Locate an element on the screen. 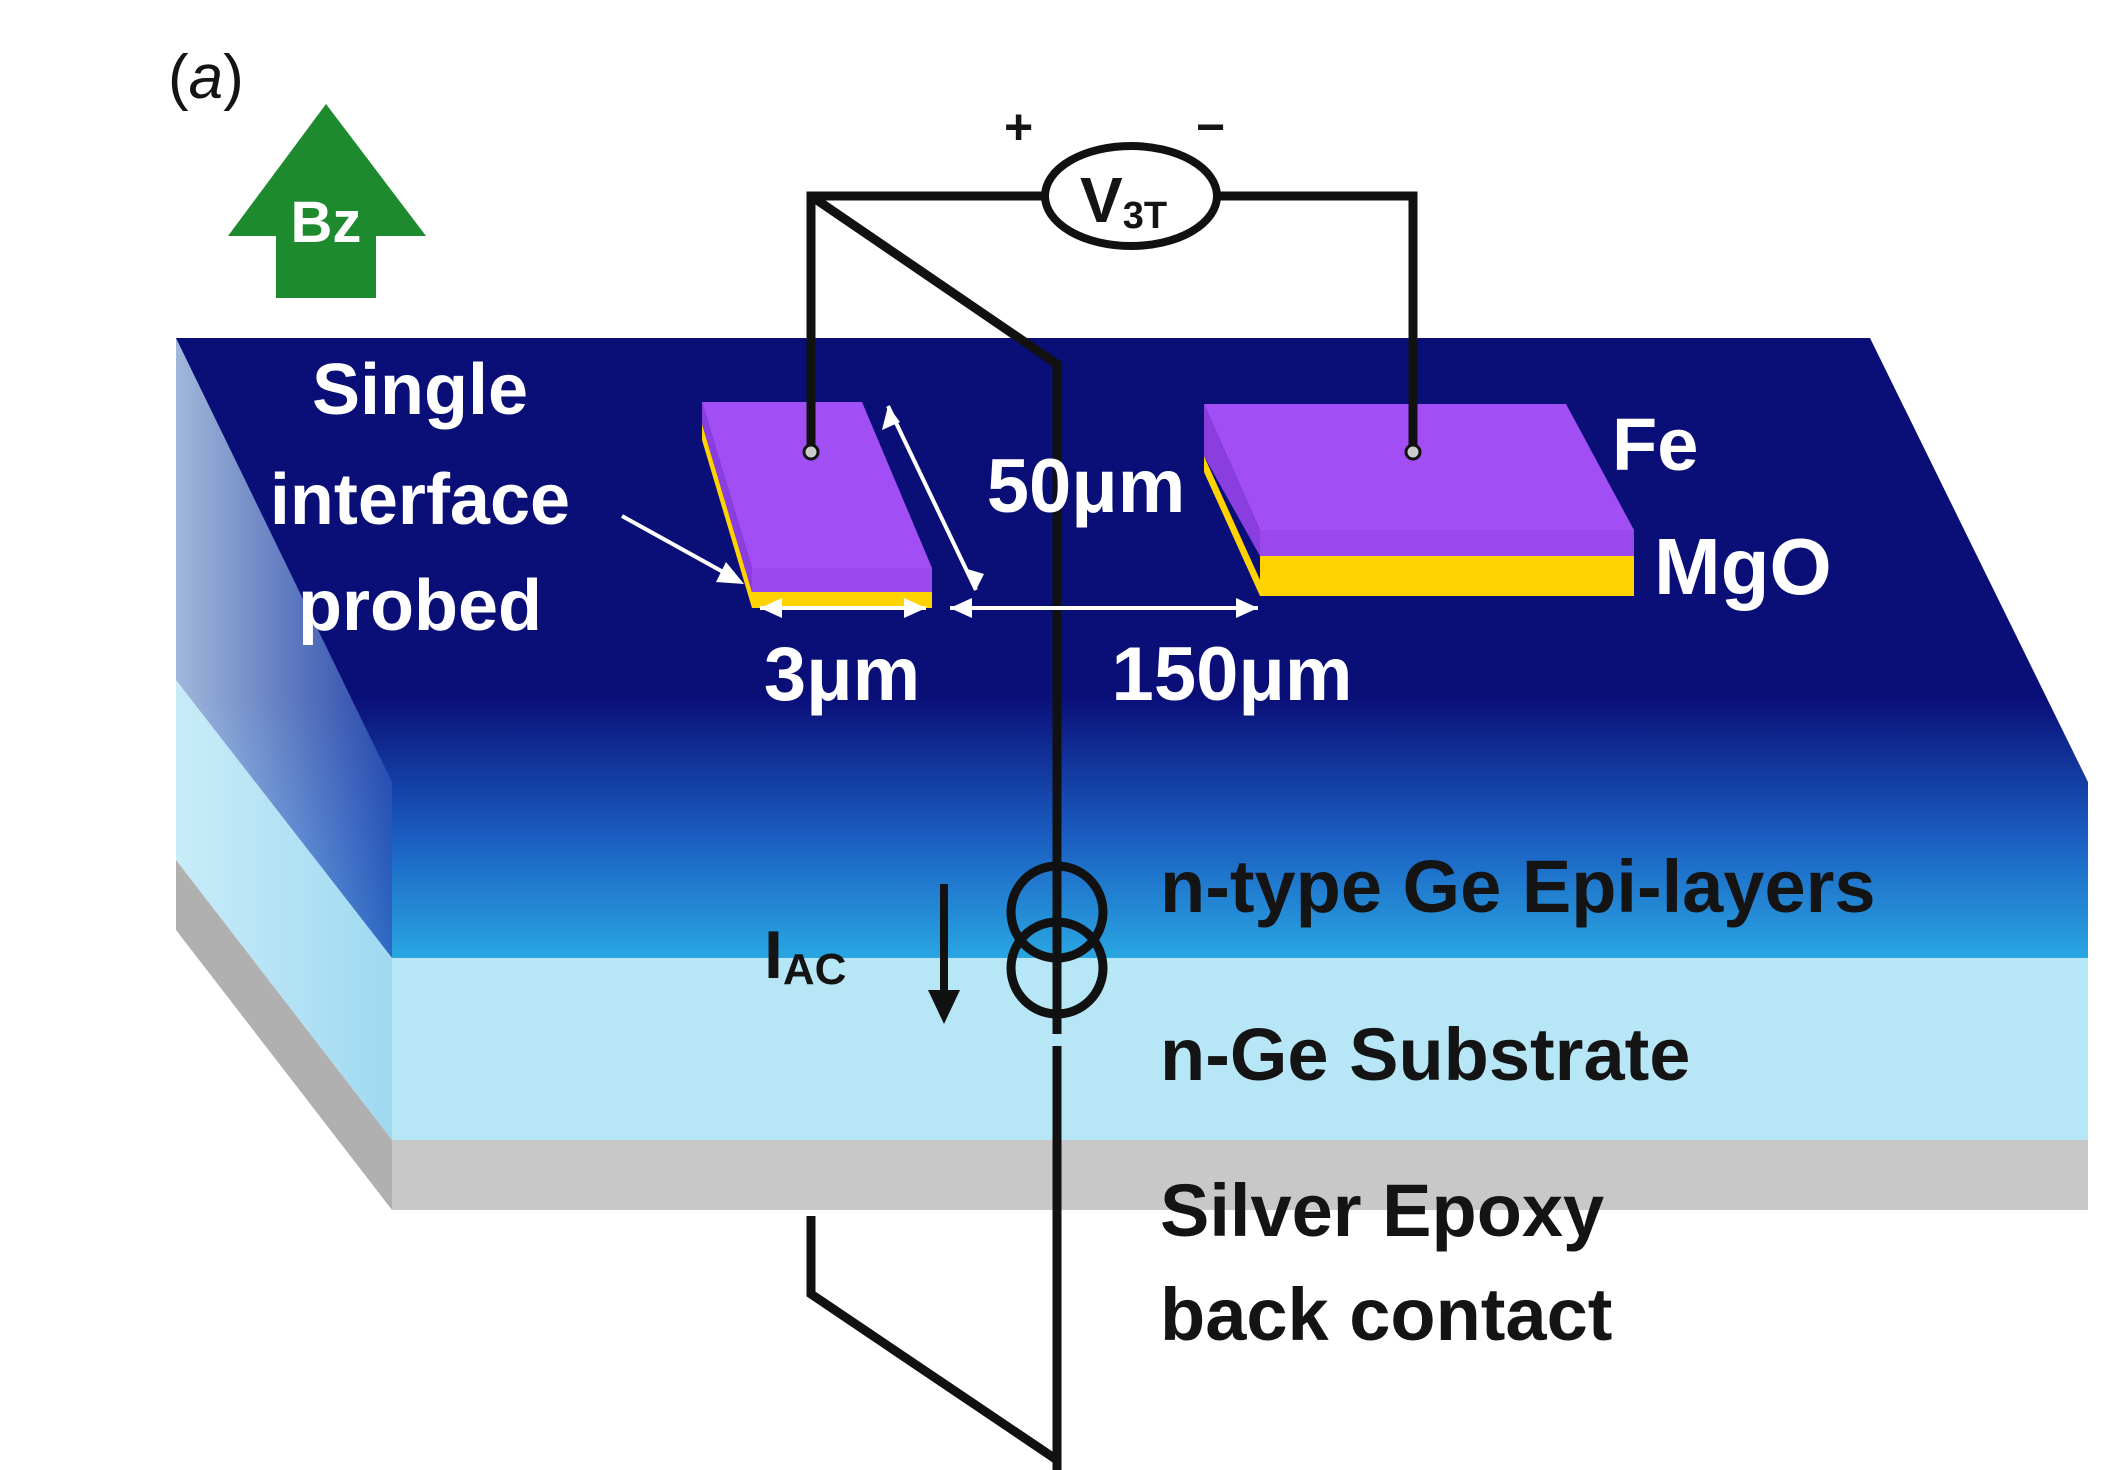 This screenshot has height=1470, width=2124. epoxy-label-line2: back contact is located at coordinates (1386, 1314).